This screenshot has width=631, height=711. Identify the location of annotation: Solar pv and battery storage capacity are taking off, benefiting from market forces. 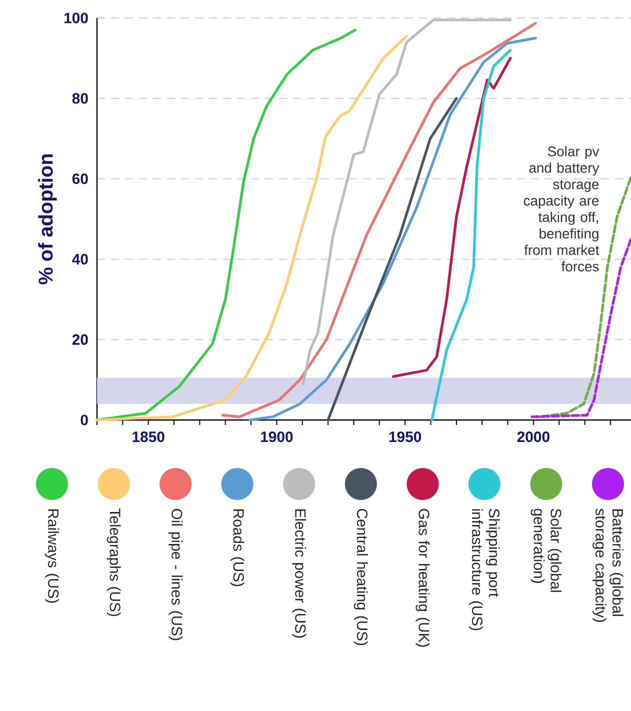
(562, 209).